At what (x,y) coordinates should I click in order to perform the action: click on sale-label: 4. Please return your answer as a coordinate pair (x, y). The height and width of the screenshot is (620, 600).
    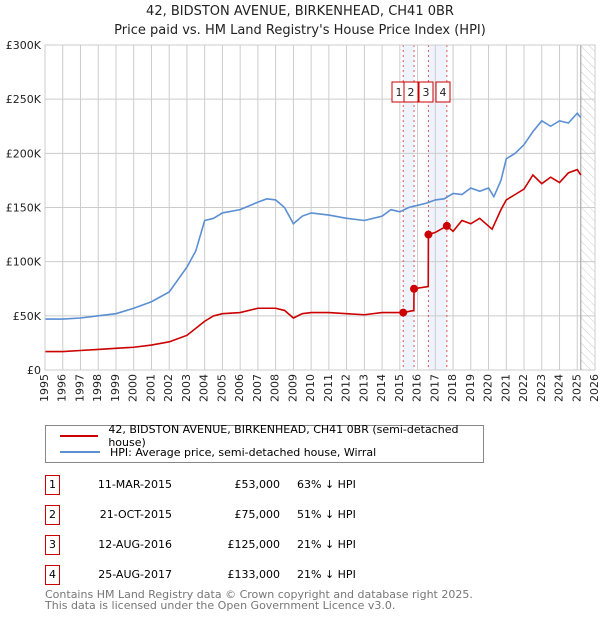
    Looking at the image, I should click on (443, 92).